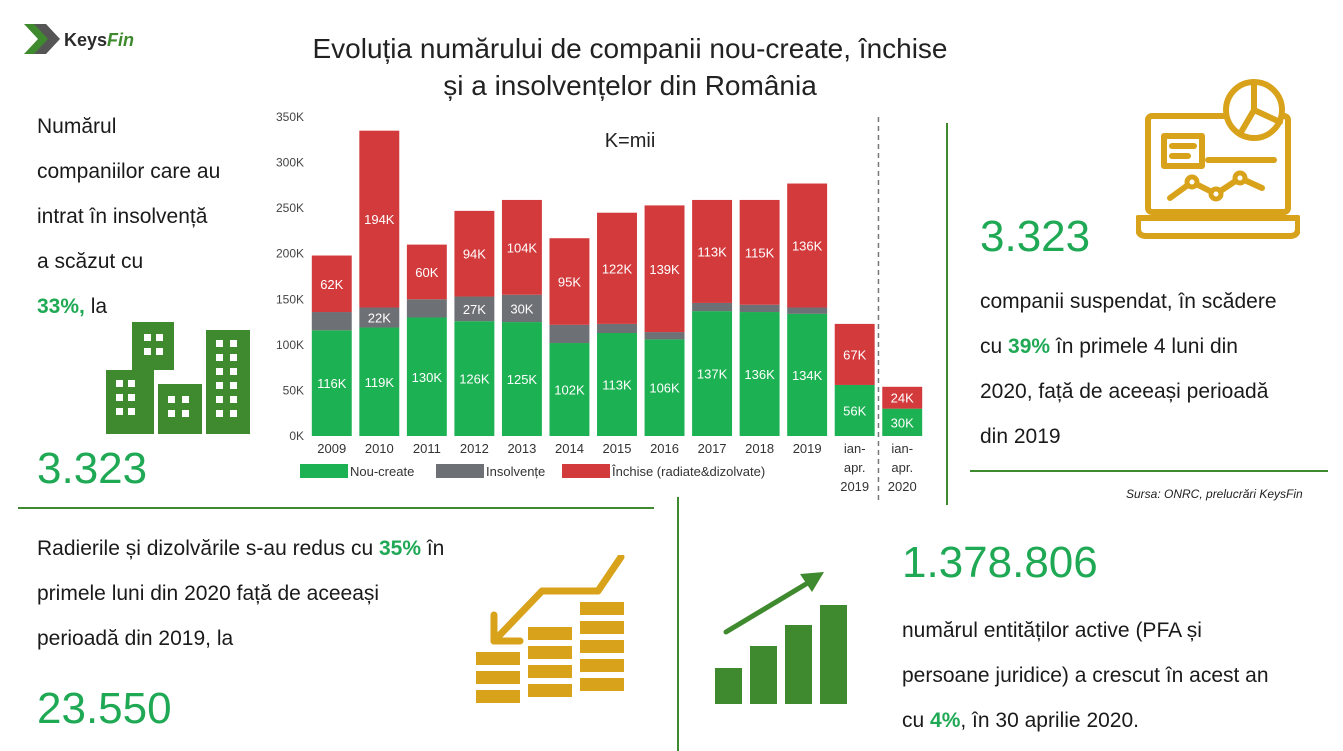 The height and width of the screenshot is (751, 1343). Describe the element at coordinates (569, 390) in the screenshot. I see `data-label: 102K` at that location.